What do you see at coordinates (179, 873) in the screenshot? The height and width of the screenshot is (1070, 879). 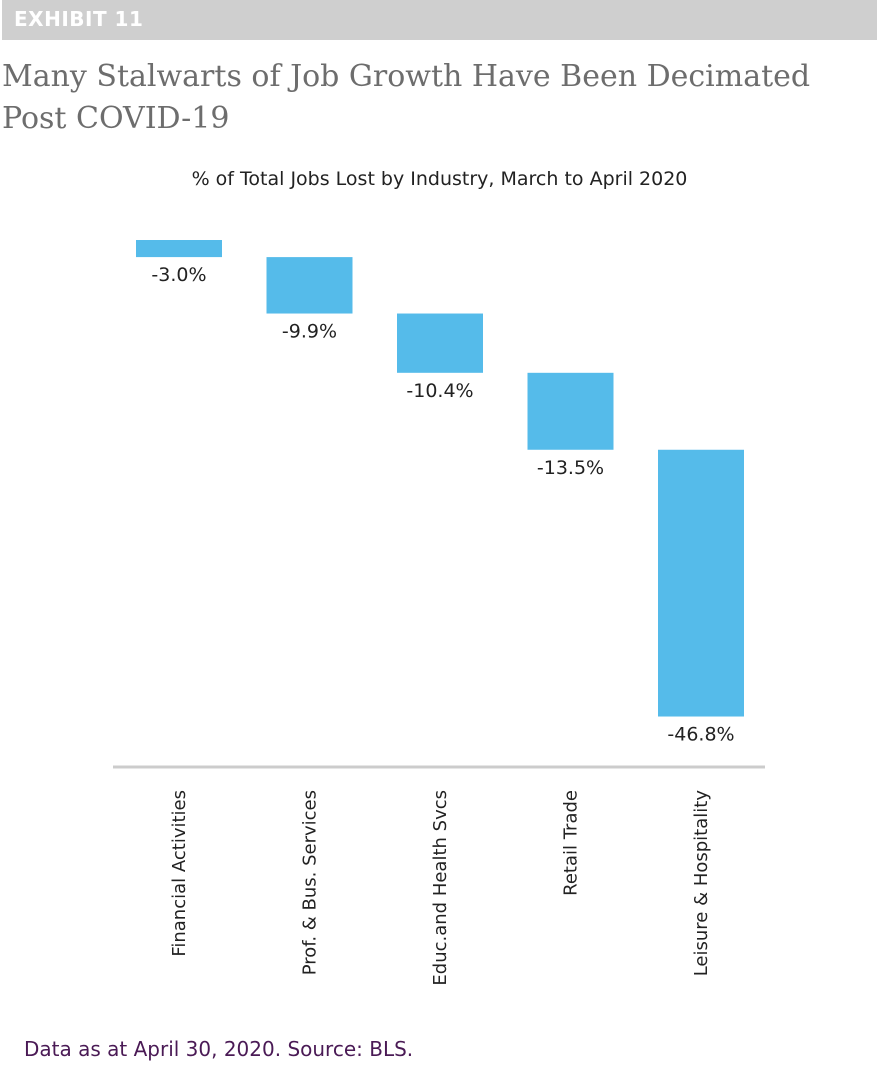 I see `category-label: Financial Activities` at bounding box center [179, 873].